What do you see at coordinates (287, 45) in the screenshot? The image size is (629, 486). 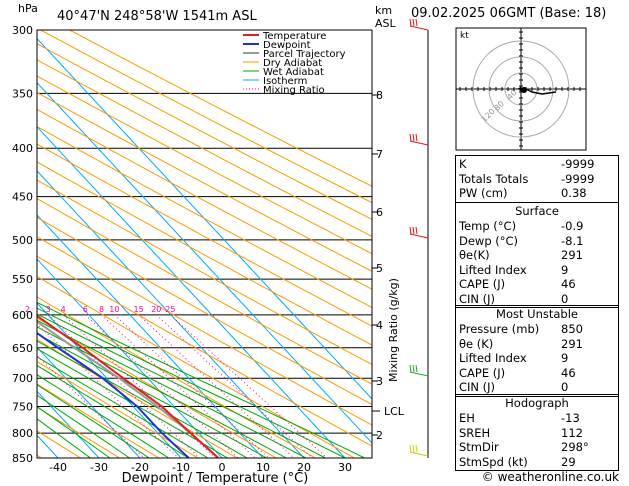 I see `legend-item: Dewpoint` at bounding box center [287, 45].